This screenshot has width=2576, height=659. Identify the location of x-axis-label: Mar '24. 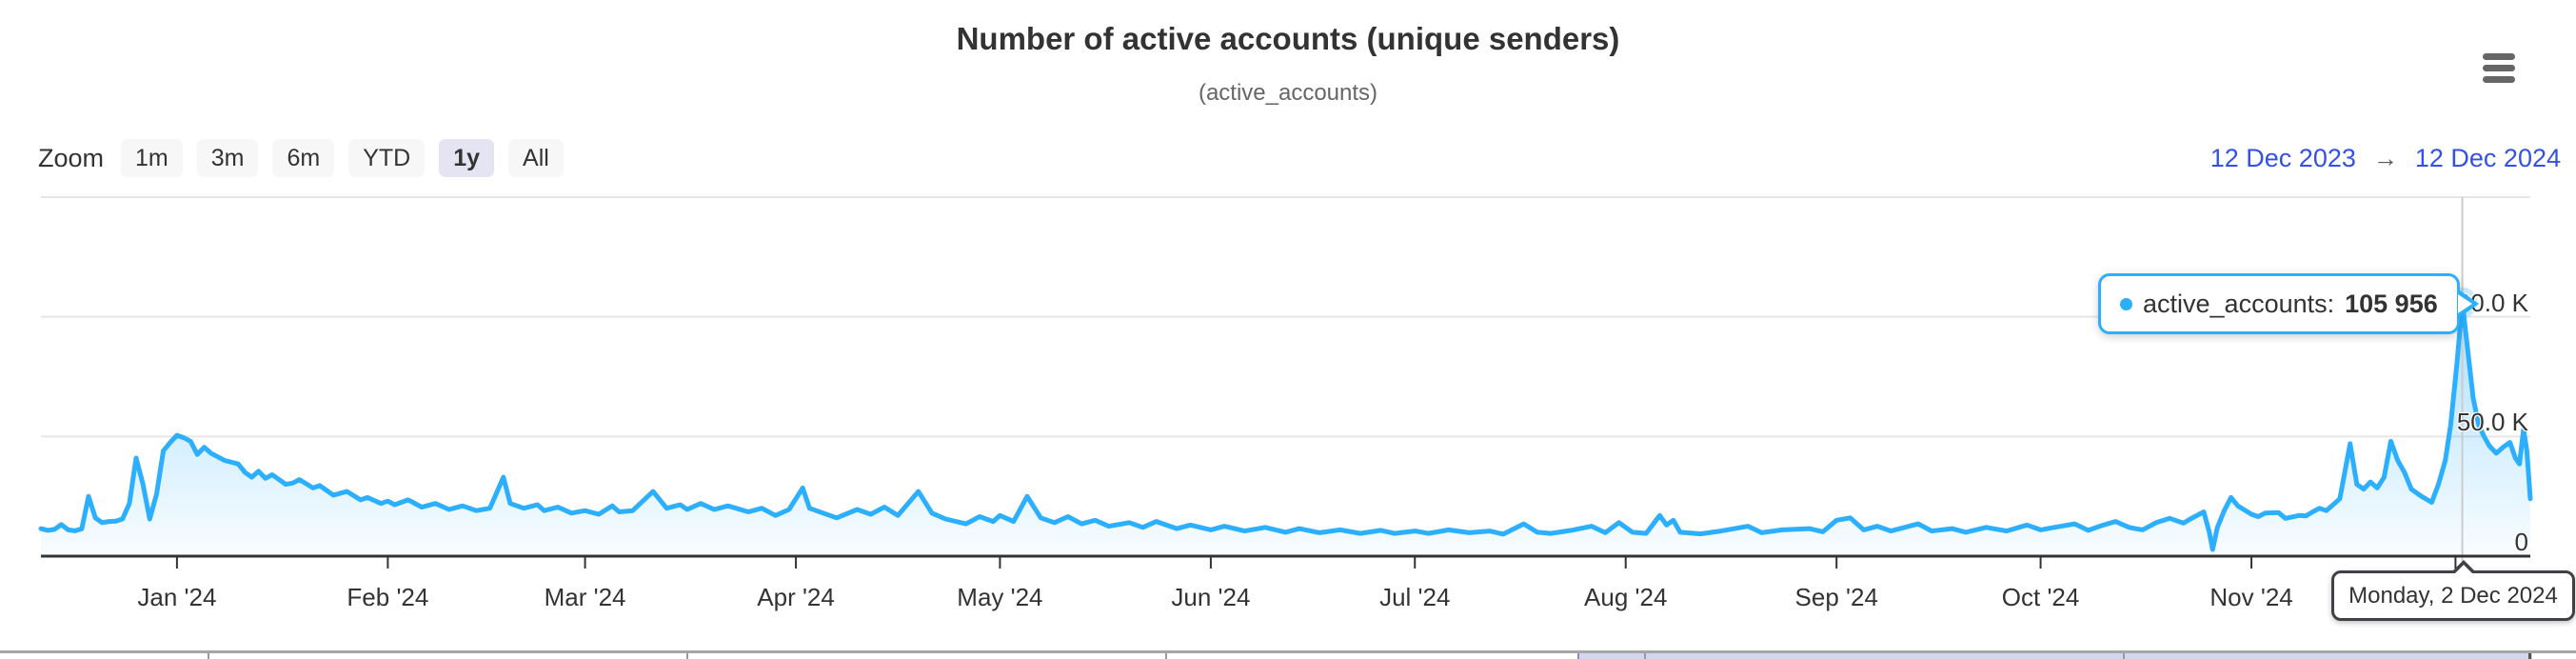
(585, 597).